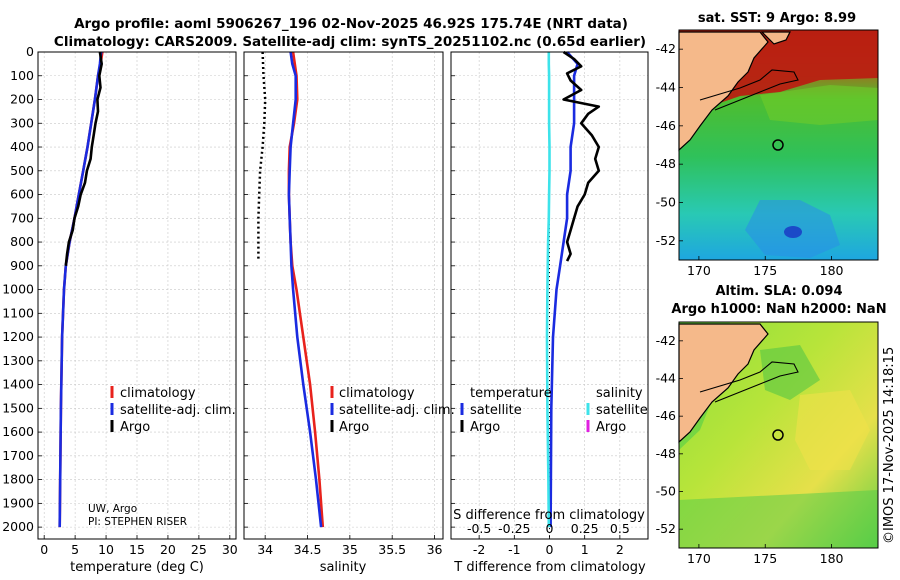 The height and width of the screenshot is (580, 900). I want to click on sst-mid-patch, so click(819, 105).